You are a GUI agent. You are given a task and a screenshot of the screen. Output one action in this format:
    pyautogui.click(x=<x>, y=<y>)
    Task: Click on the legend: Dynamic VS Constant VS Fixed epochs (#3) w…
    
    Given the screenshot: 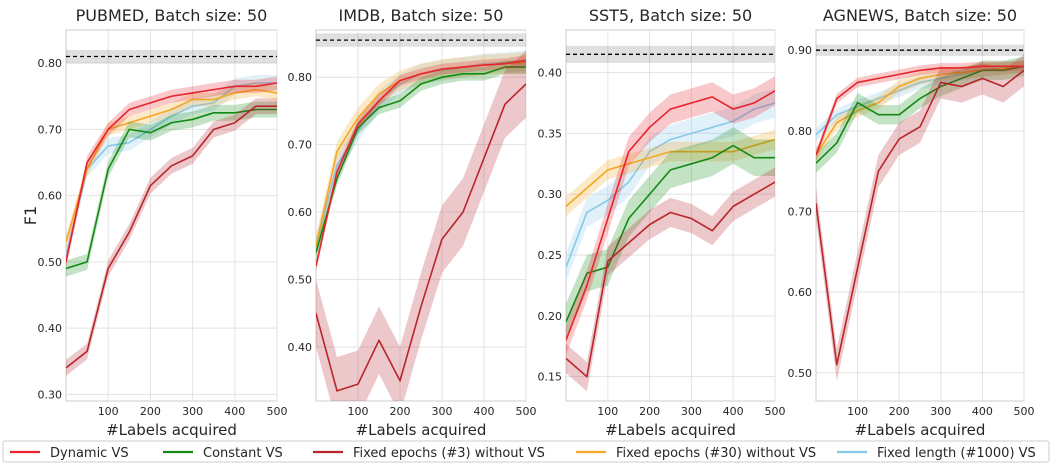 What is the action you would take?
    pyautogui.click(x=526, y=451)
    